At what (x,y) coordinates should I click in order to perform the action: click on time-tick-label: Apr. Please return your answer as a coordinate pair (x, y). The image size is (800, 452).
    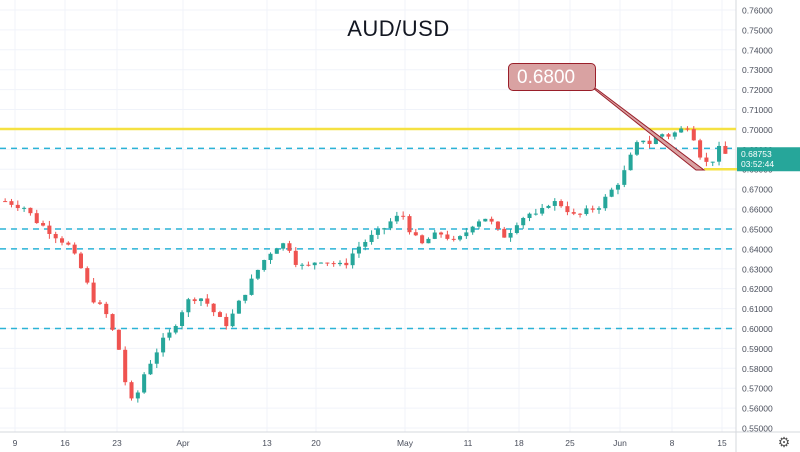
    Looking at the image, I should click on (182, 443).